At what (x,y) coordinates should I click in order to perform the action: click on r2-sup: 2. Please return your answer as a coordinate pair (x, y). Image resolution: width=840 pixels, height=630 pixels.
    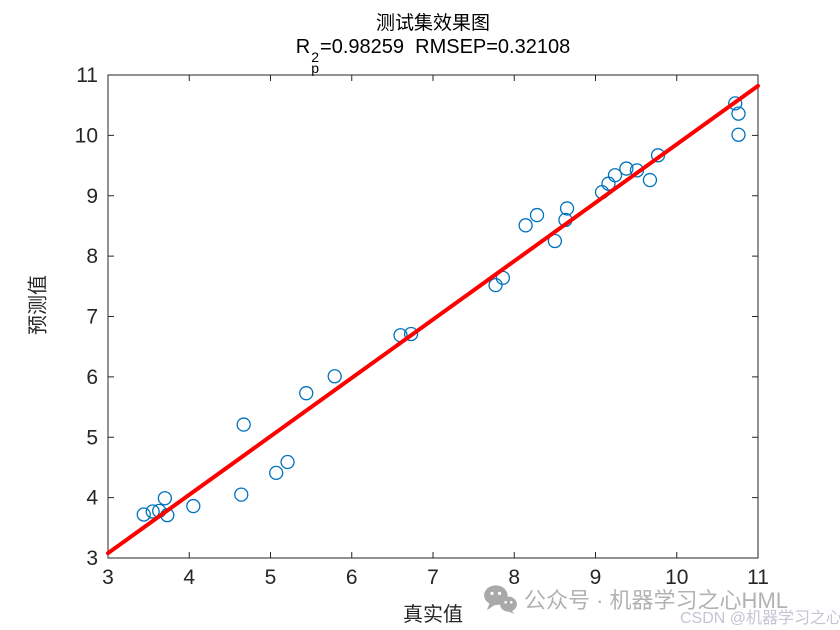
    Looking at the image, I should click on (315, 57).